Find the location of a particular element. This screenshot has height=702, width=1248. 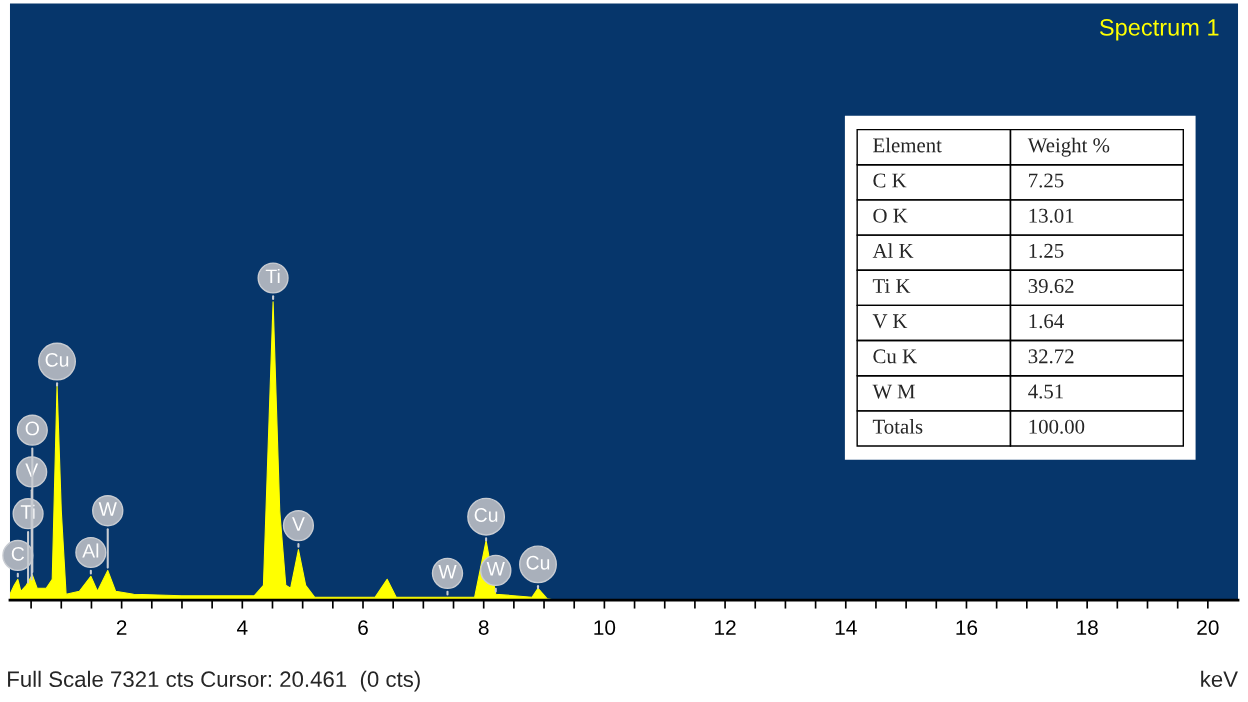

annotation: C is located at coordinates (18, 553).